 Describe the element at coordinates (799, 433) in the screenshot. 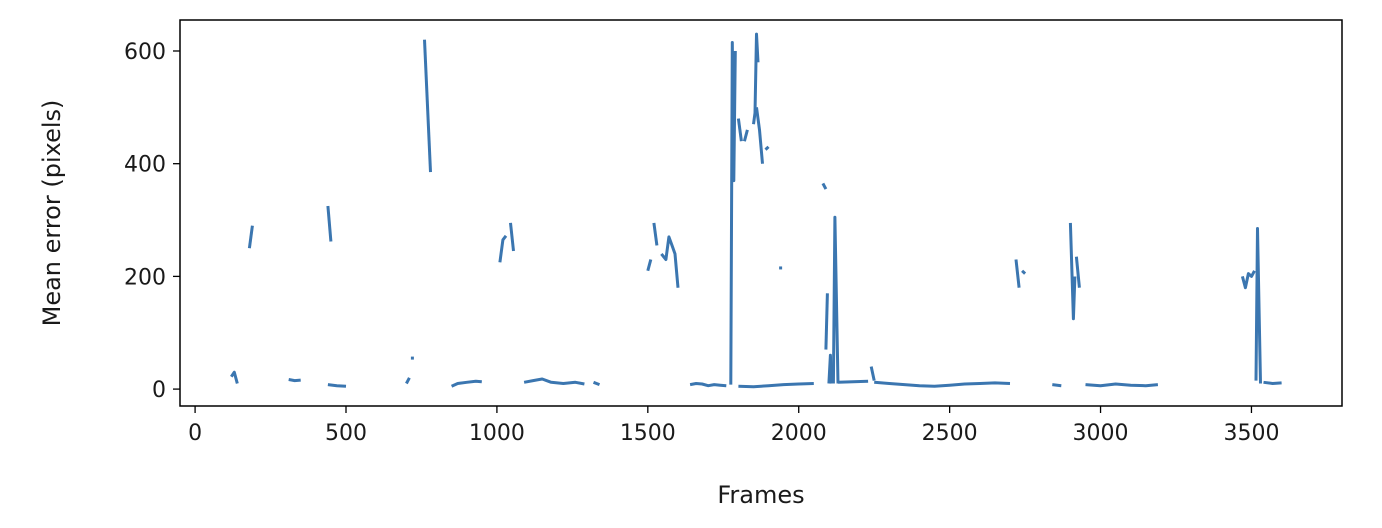

I see `x-tick-label: 2000` at that location.